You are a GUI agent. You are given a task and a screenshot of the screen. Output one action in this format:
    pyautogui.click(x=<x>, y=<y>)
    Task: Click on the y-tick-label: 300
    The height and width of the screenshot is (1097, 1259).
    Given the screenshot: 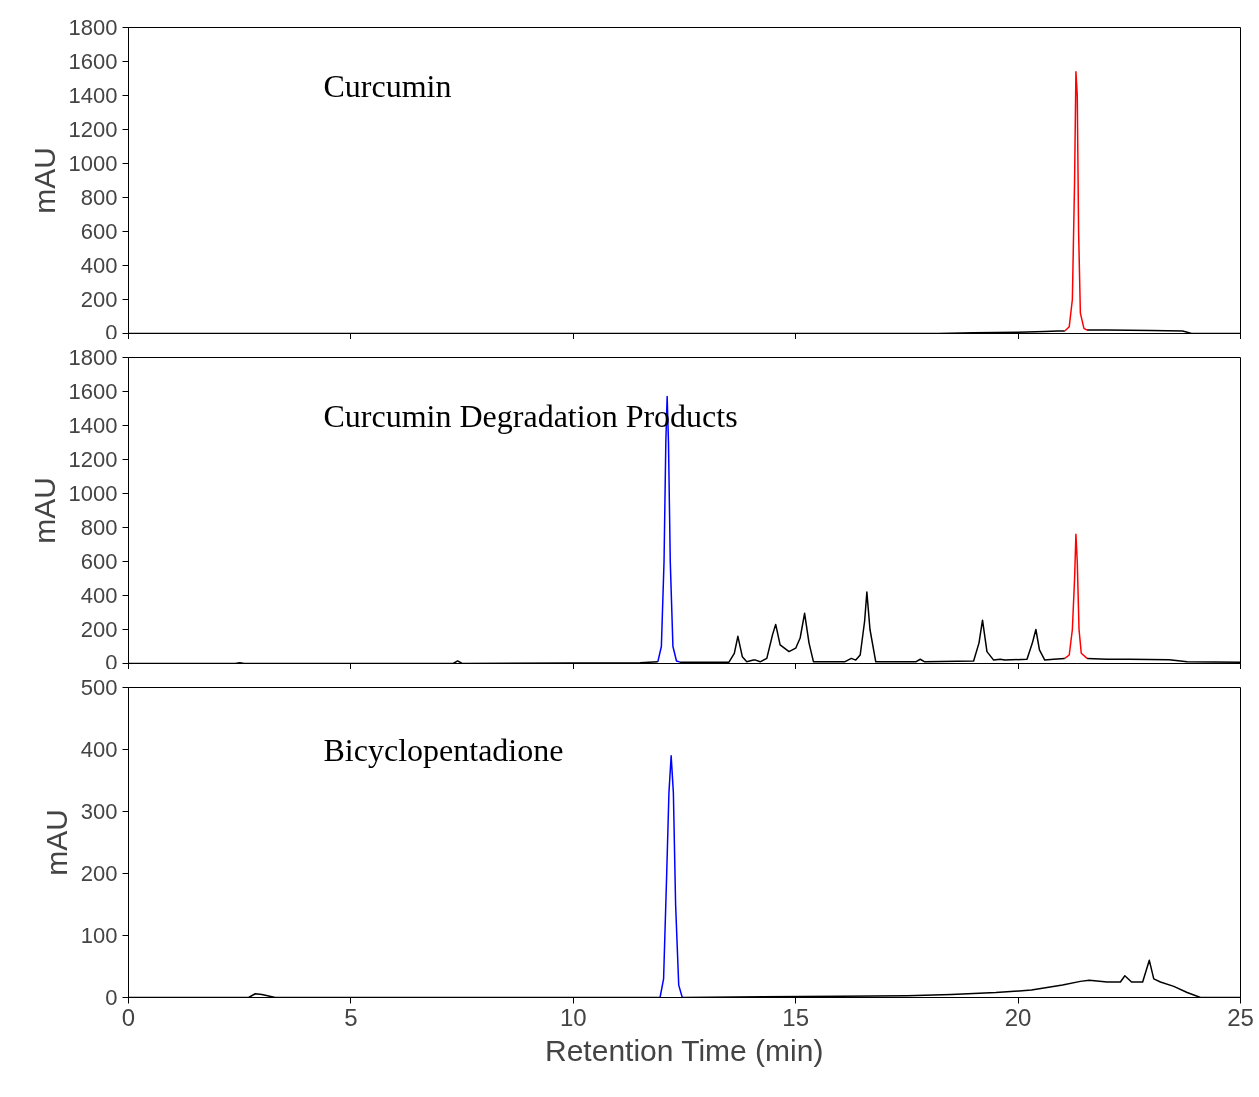 What is the action you would take?
    pyautogui.click(x=99, y=811)
    